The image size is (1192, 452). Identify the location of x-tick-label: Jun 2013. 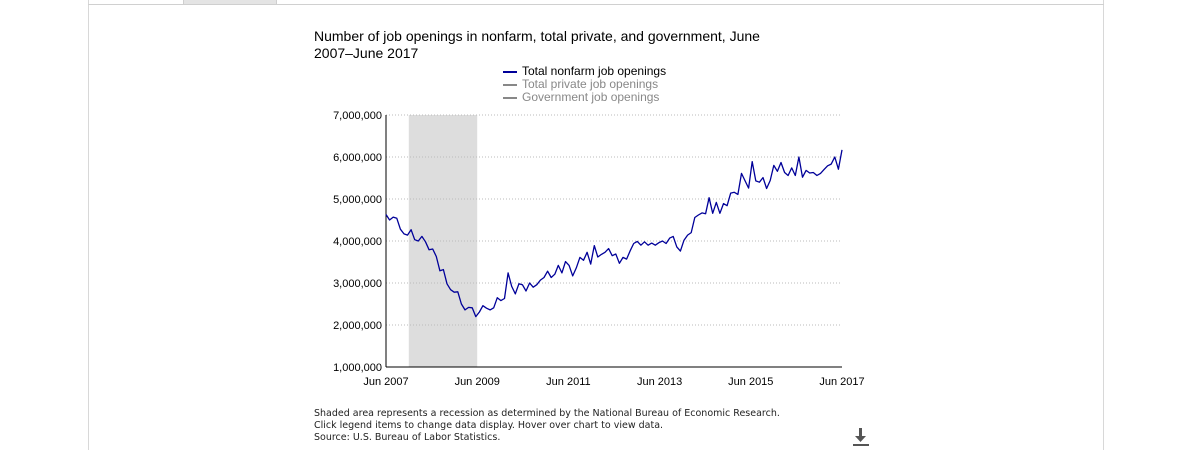
(659, 382).